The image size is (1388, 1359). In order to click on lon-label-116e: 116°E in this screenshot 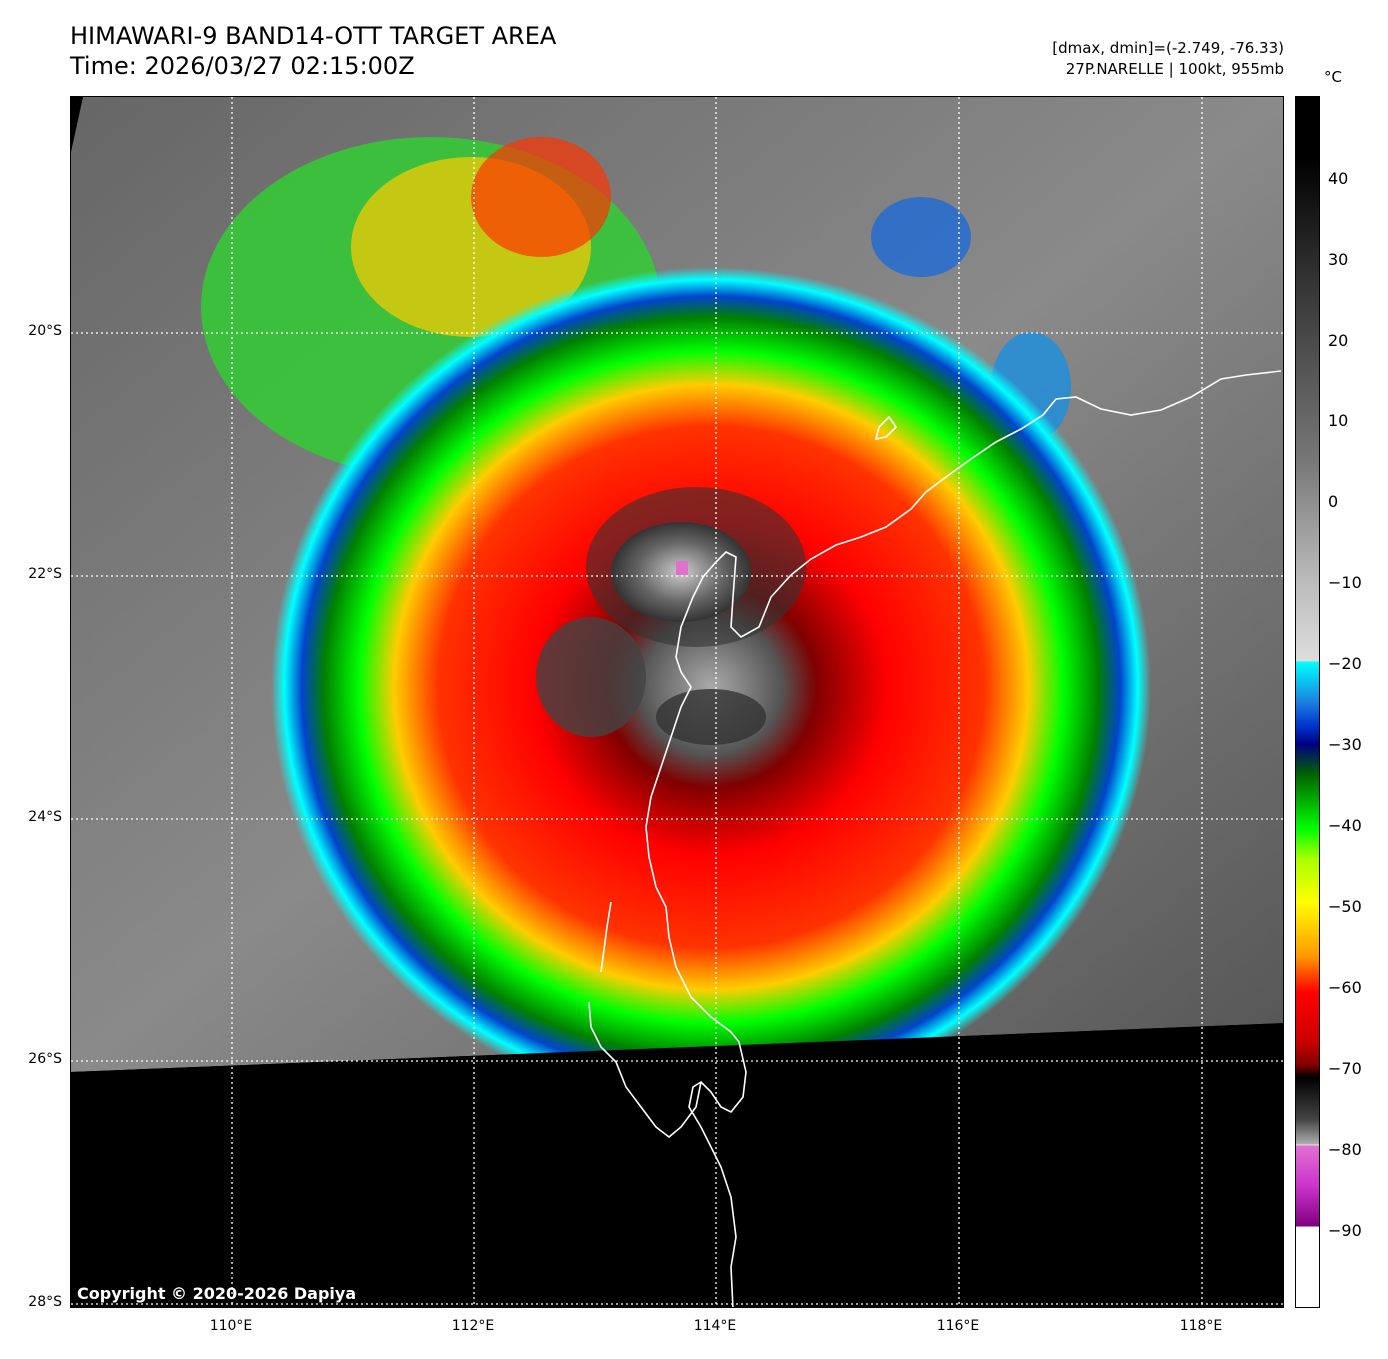, I will do `click(958, 1326)`.